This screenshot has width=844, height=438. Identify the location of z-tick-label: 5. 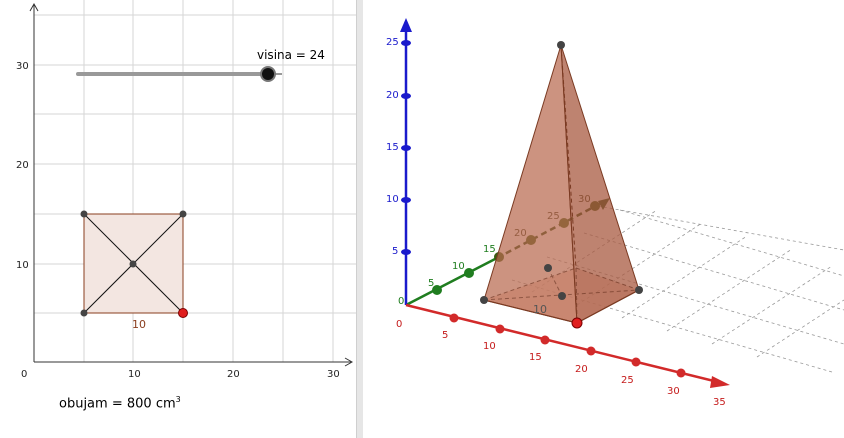
(395, 251).